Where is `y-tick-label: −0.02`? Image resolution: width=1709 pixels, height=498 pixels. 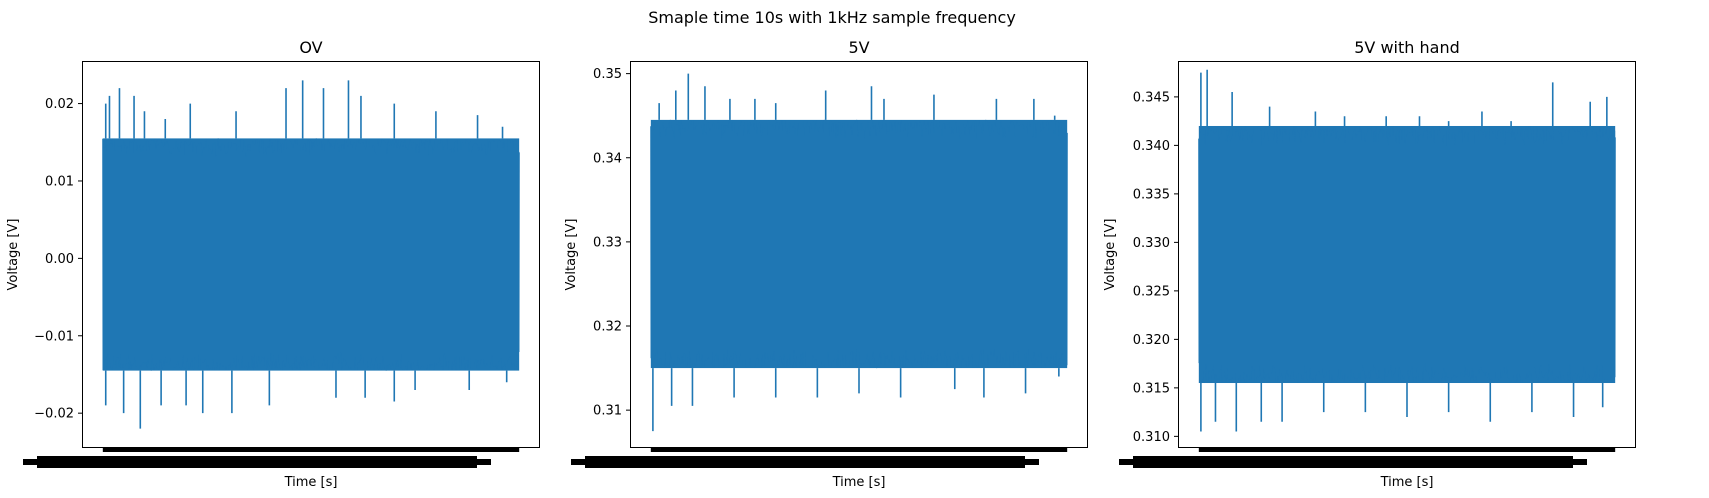 y-tick-label: −0.02 is located at coordinates (54, 414).